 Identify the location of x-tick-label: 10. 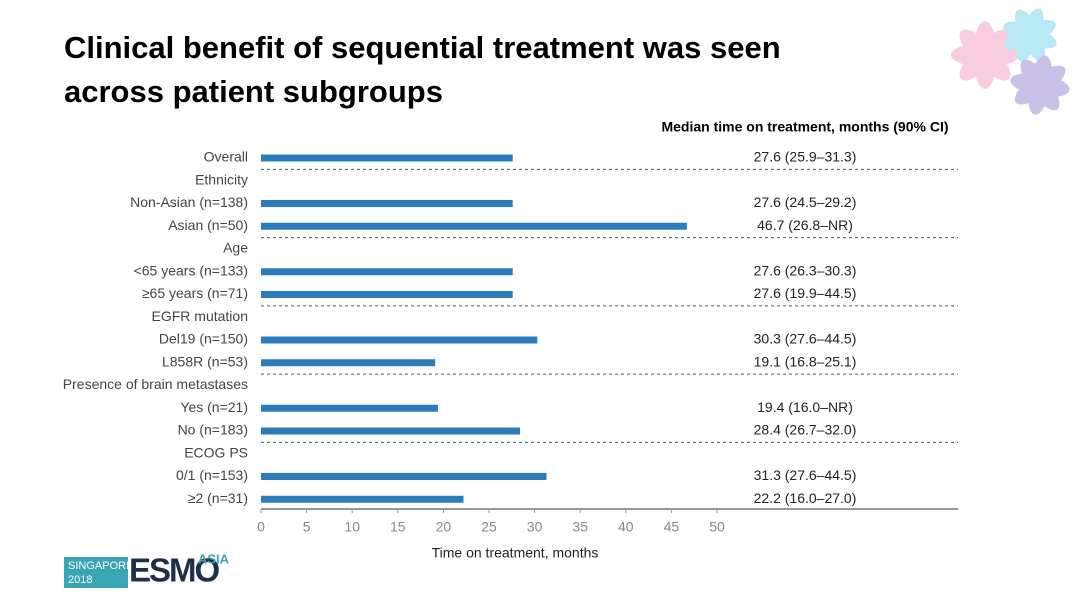
(352, 527).